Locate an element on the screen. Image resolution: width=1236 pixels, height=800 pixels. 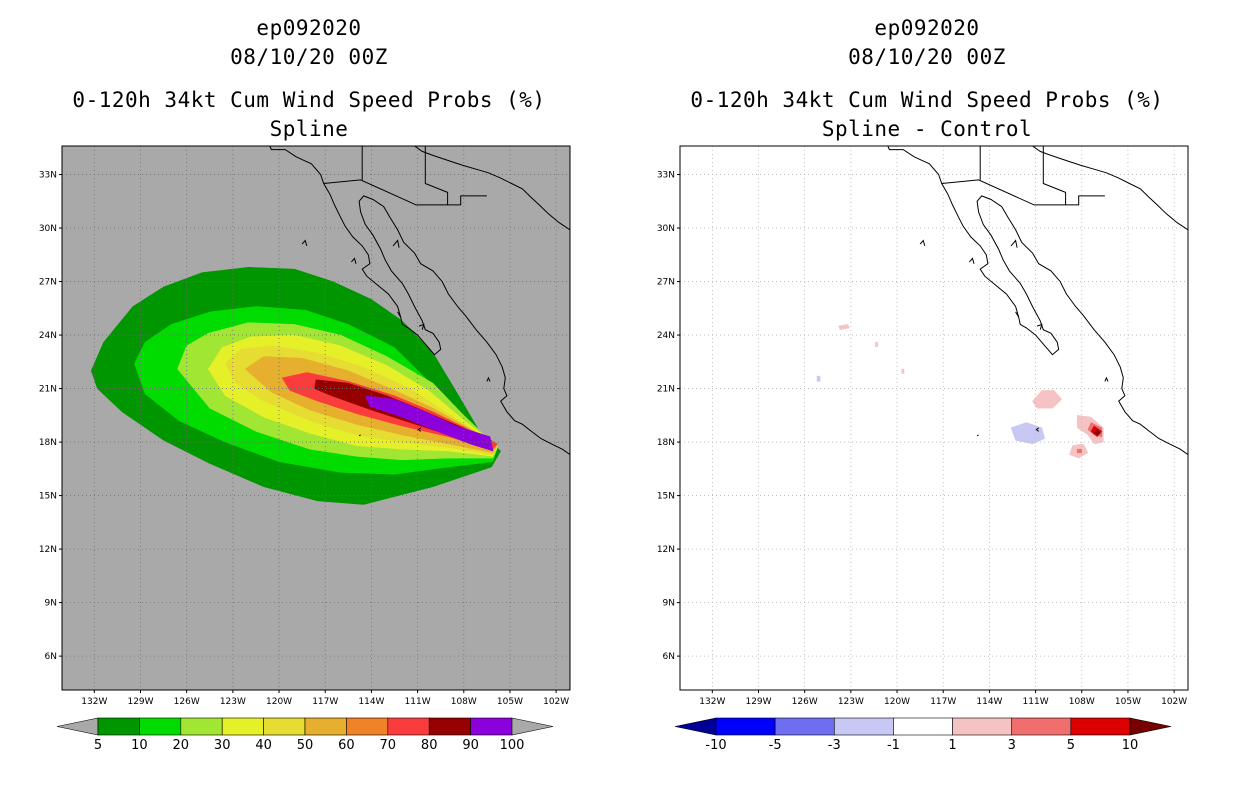
lat-tick-label: 9N is located at coordinates (51, 604).